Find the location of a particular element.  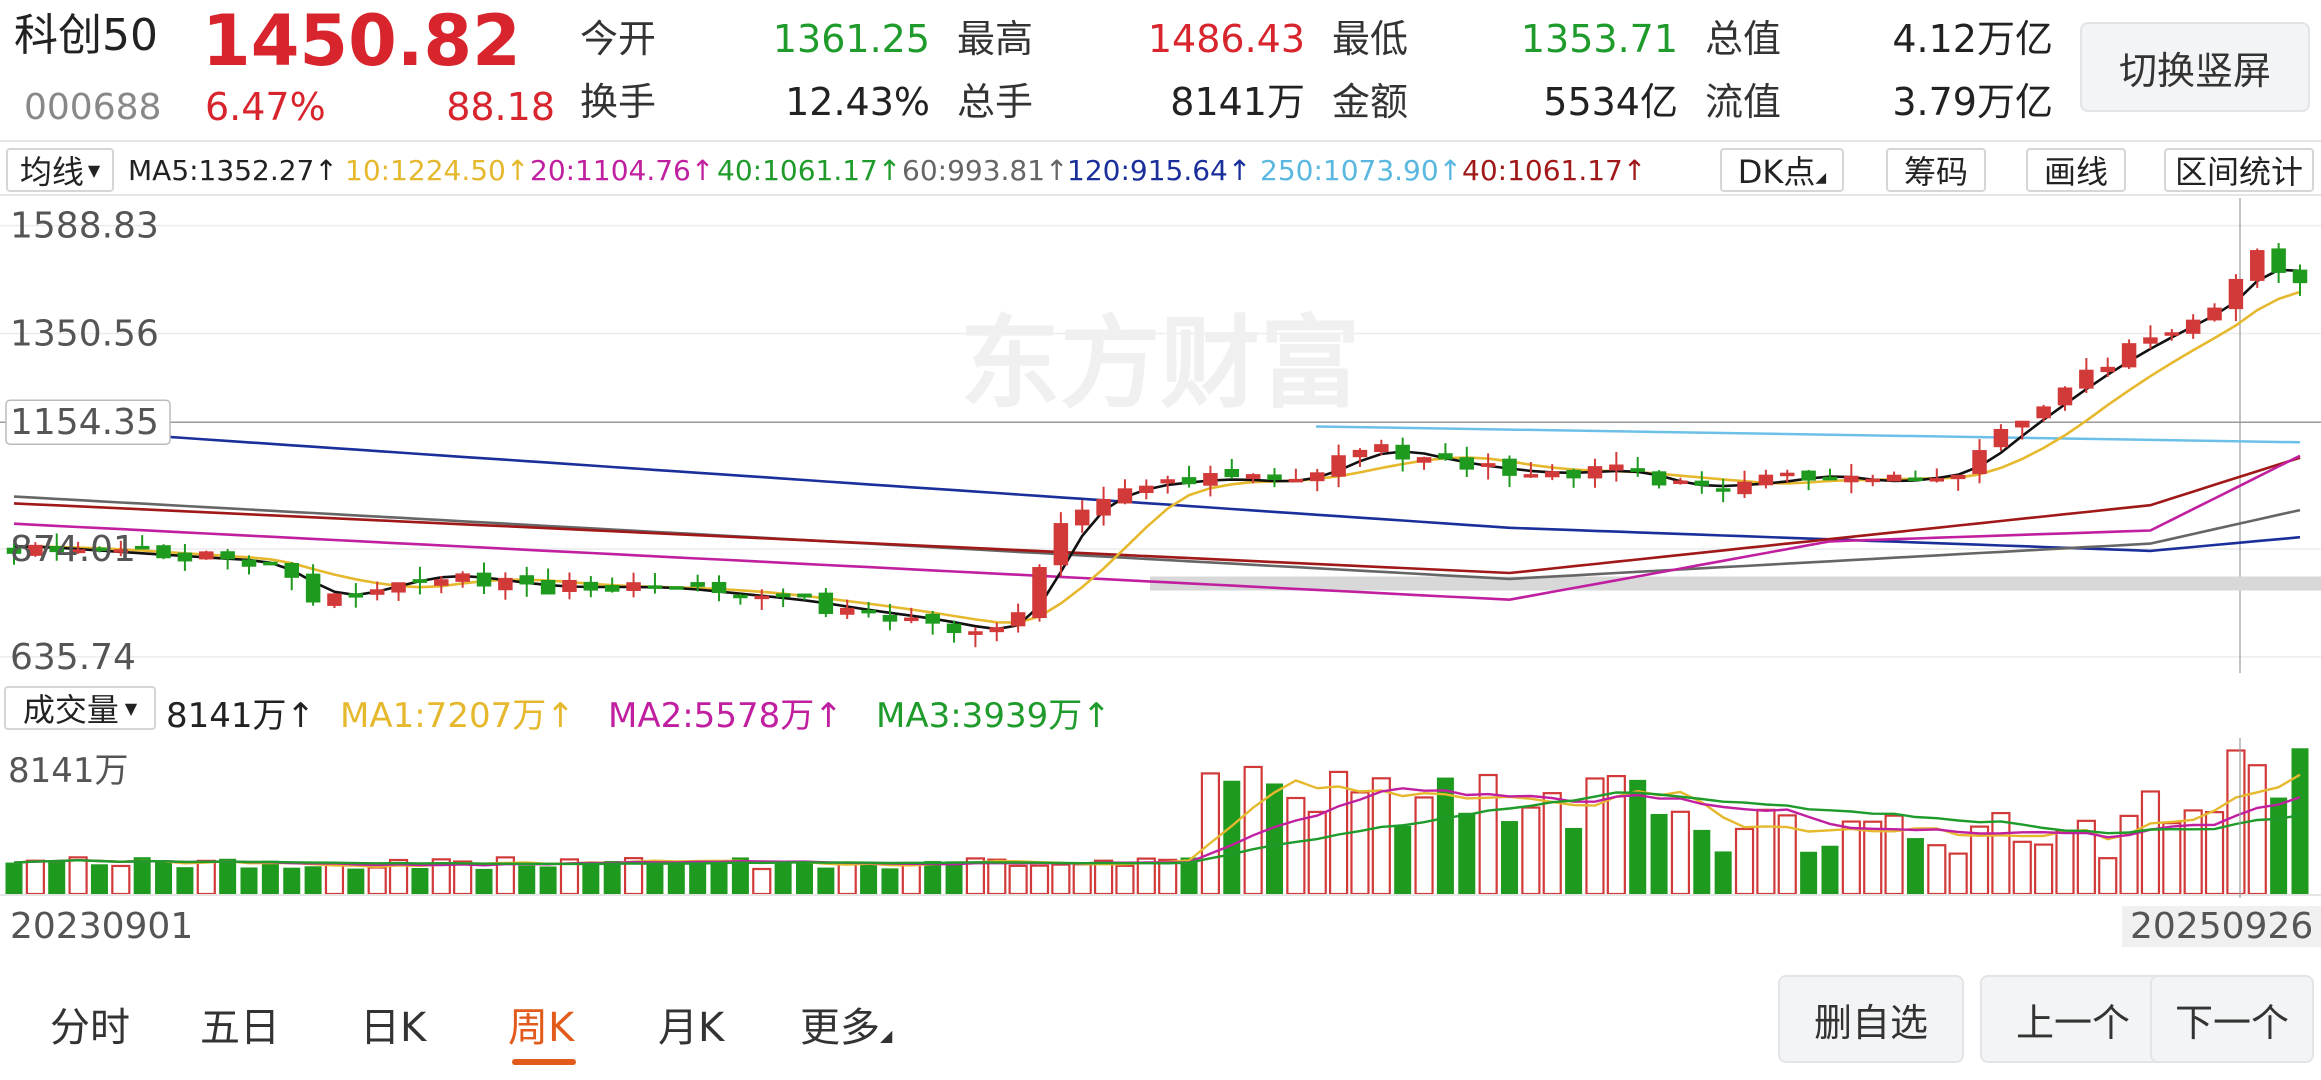

range-stats-button: 区间统计 is located at coordinates (2239, 170).